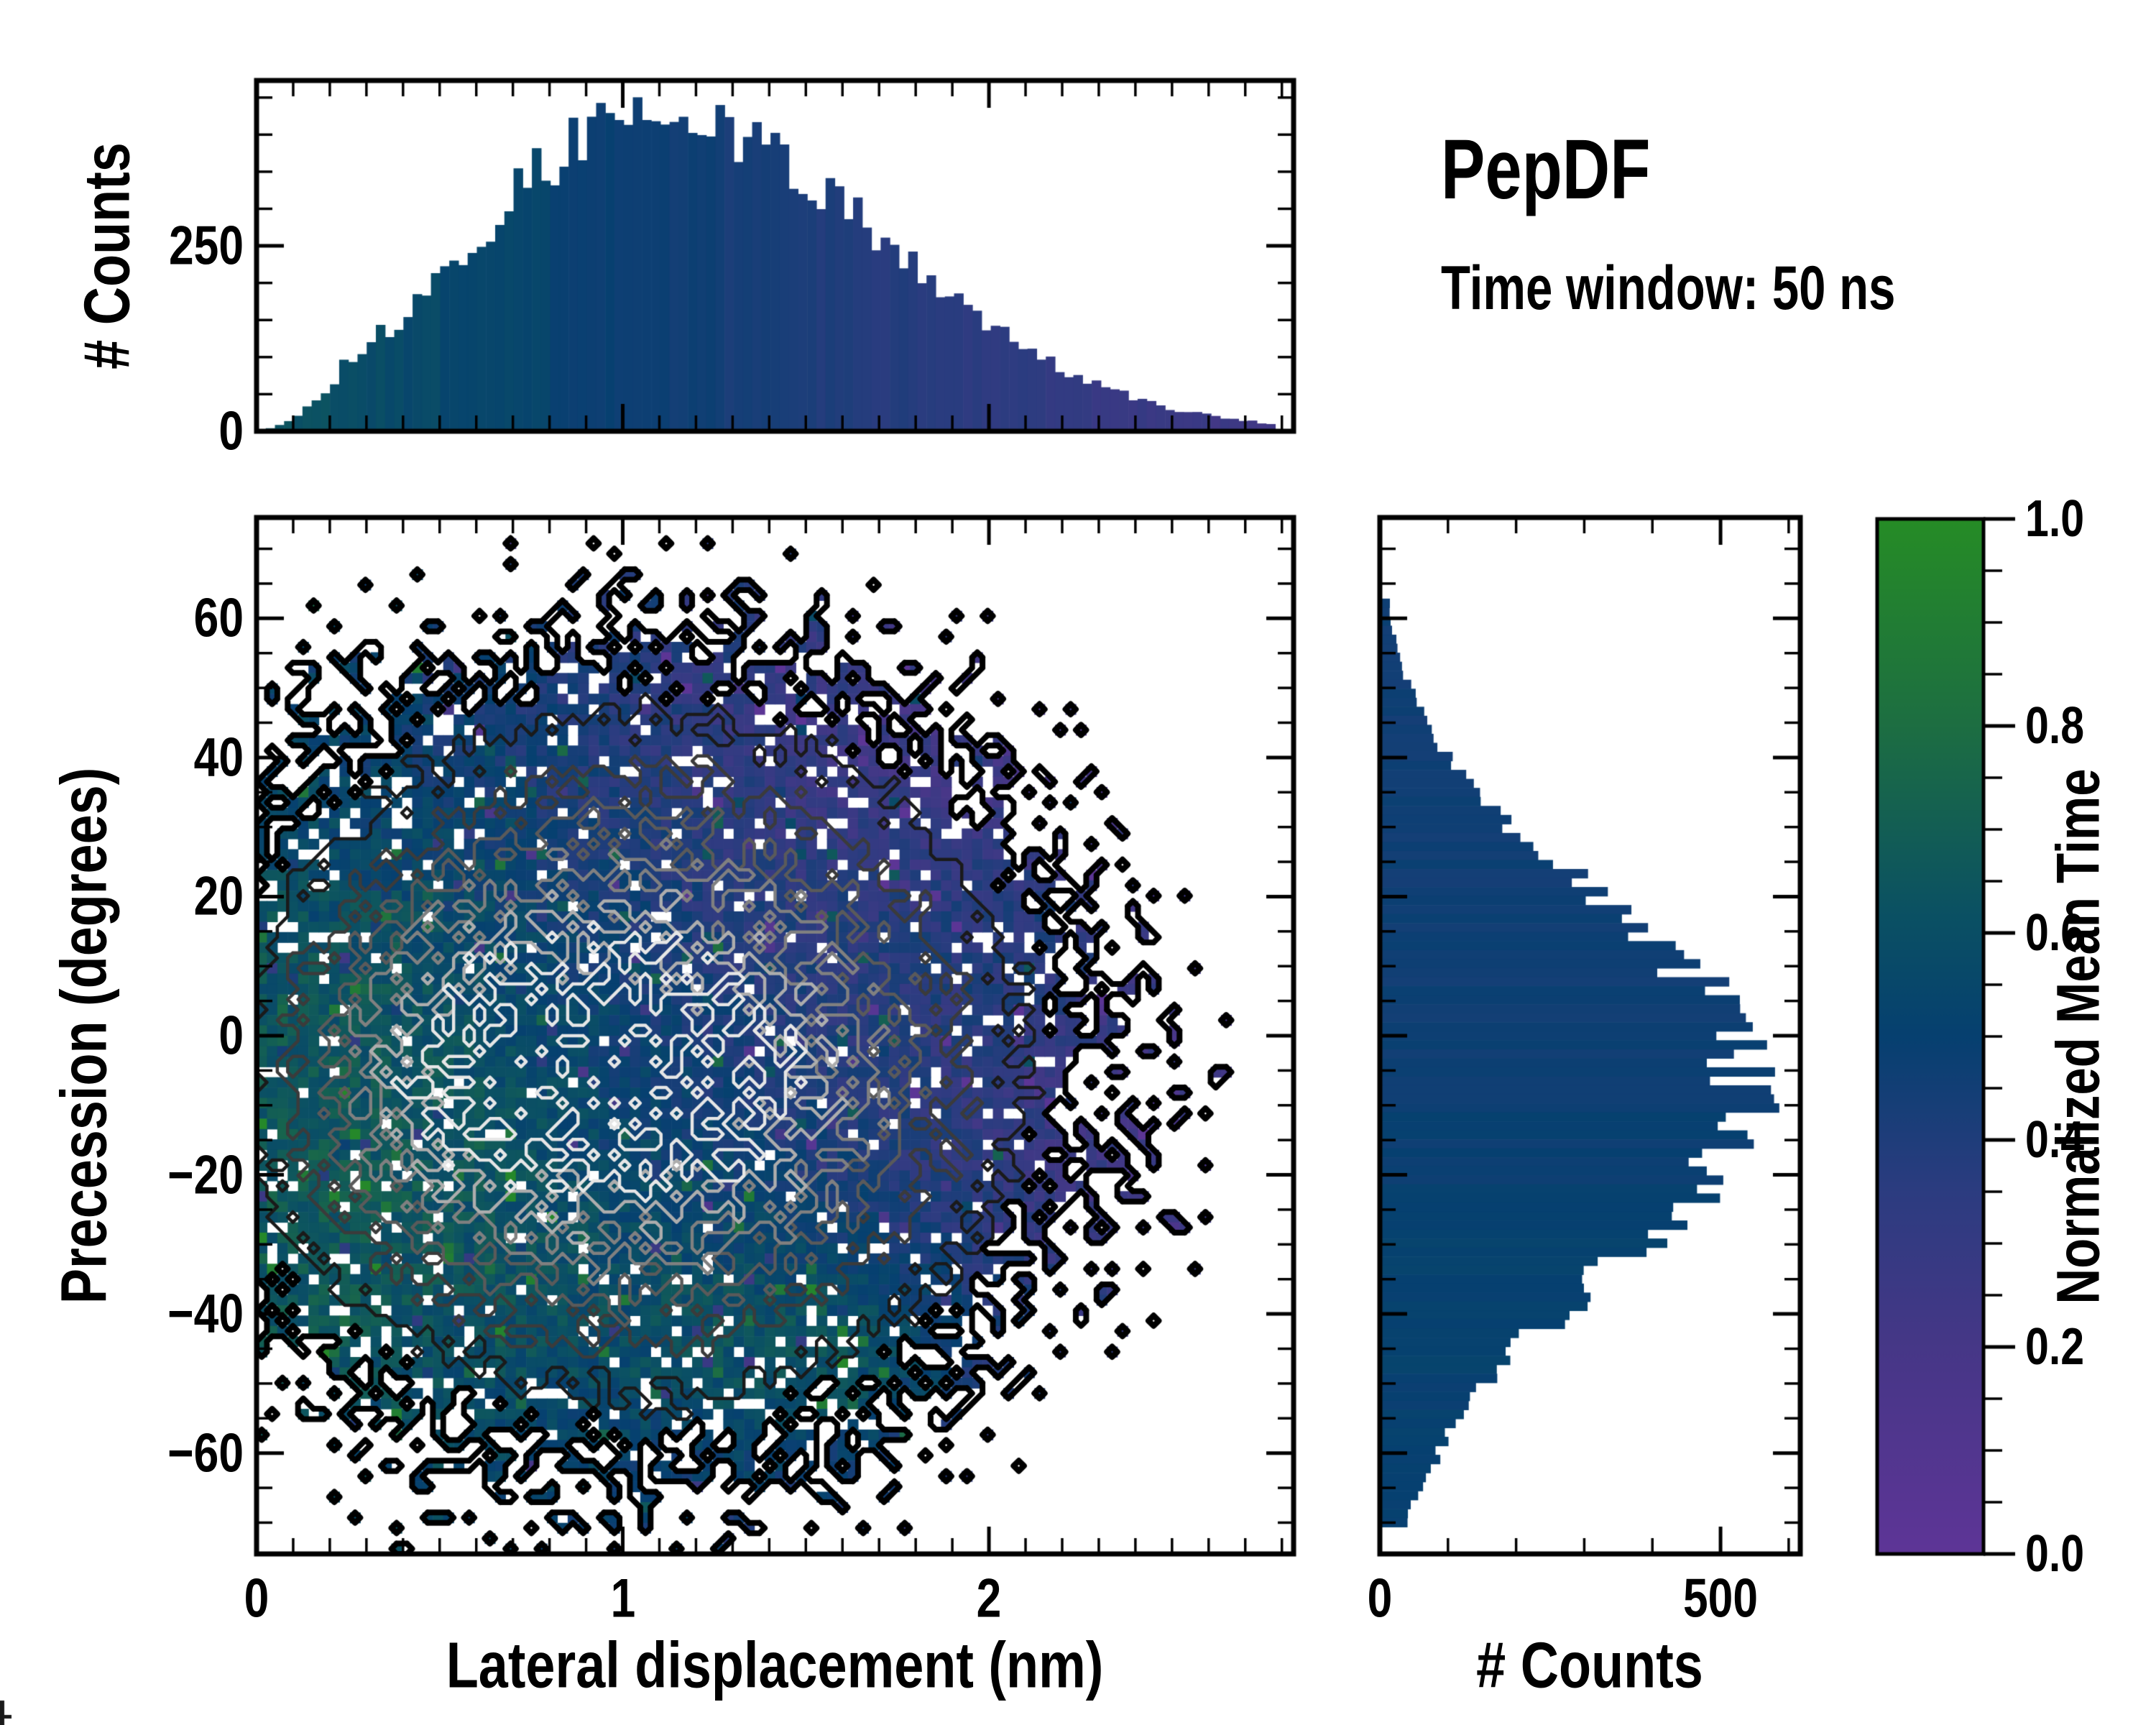  What do you see at coordinates (219, 896) in the screenshot?
I see `tick-label: 20` at bounding box center [219, 896].